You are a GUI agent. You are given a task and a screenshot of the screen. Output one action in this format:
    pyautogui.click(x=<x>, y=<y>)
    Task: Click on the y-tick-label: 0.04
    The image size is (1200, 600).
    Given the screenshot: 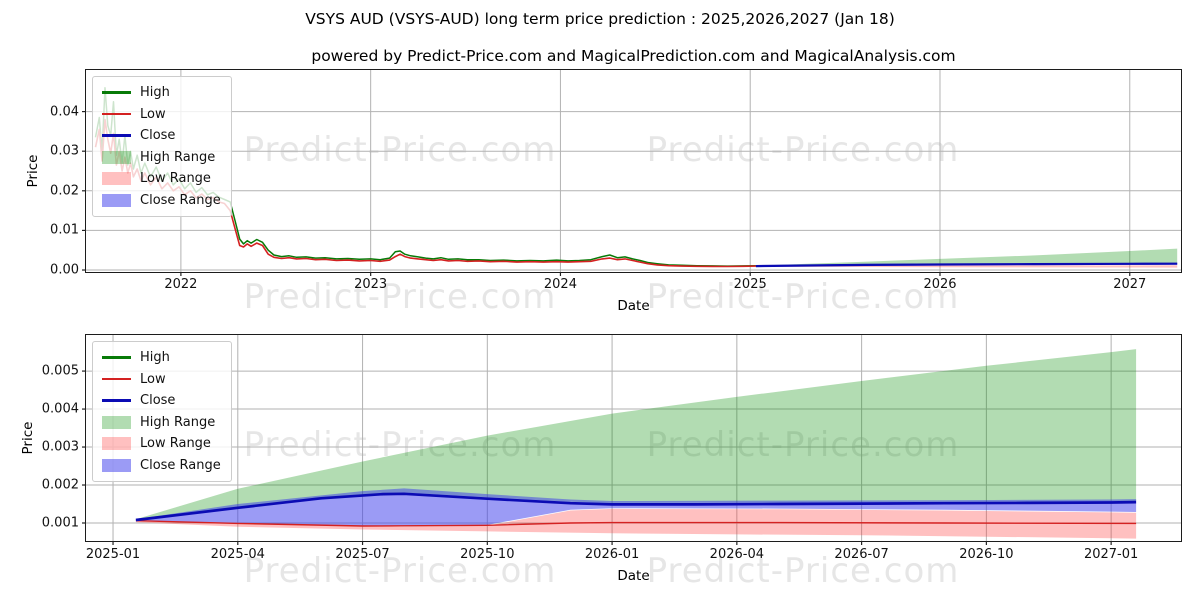 What is the action you would take?
    pyautogui.click(x=64, y=112)
    